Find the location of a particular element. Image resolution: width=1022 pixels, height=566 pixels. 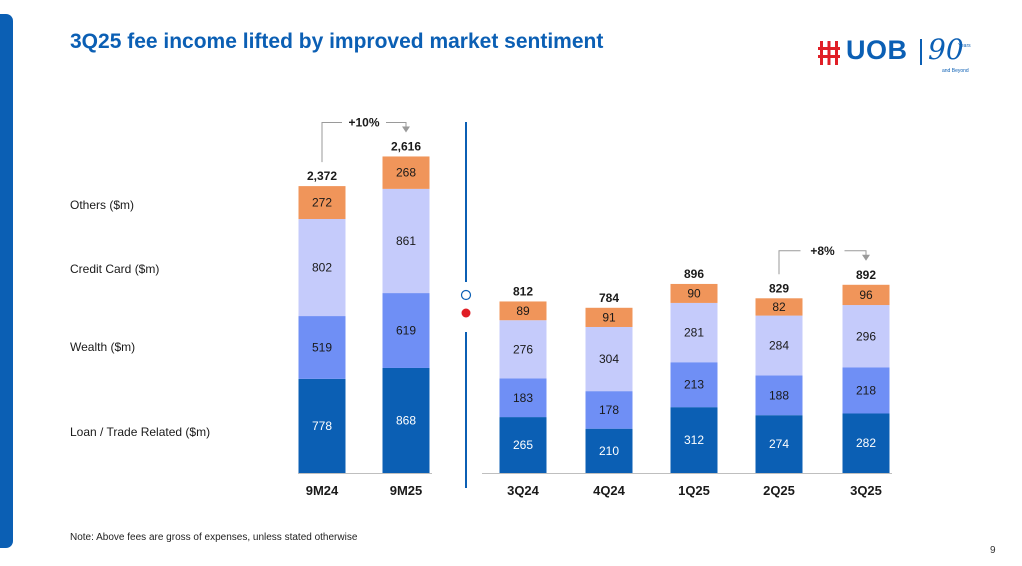

data-label-credit-card-3Q25: 296 is located at coordinates (866, 336).